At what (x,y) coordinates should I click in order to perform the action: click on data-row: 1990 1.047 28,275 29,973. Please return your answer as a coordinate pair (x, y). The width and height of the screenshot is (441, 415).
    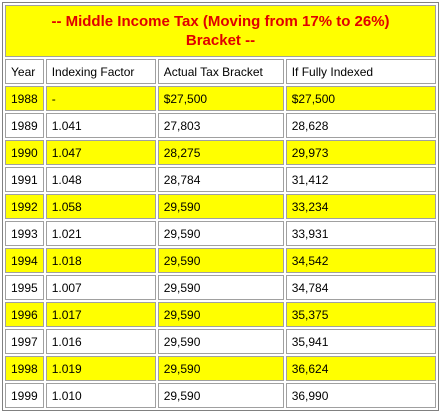
    Looking at the image, I should click on (220, 152).